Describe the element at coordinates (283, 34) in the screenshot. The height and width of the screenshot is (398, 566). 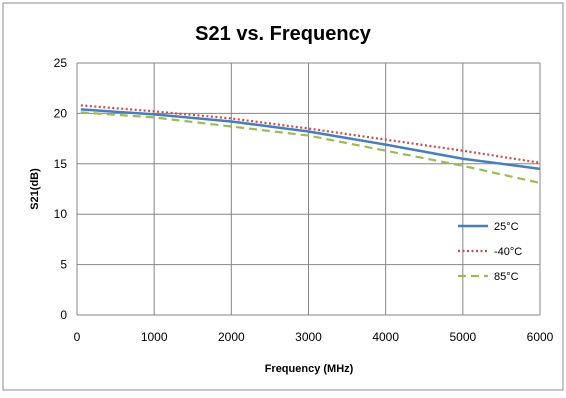
I see `chart-title: S21 vs. Frequency` at that location.